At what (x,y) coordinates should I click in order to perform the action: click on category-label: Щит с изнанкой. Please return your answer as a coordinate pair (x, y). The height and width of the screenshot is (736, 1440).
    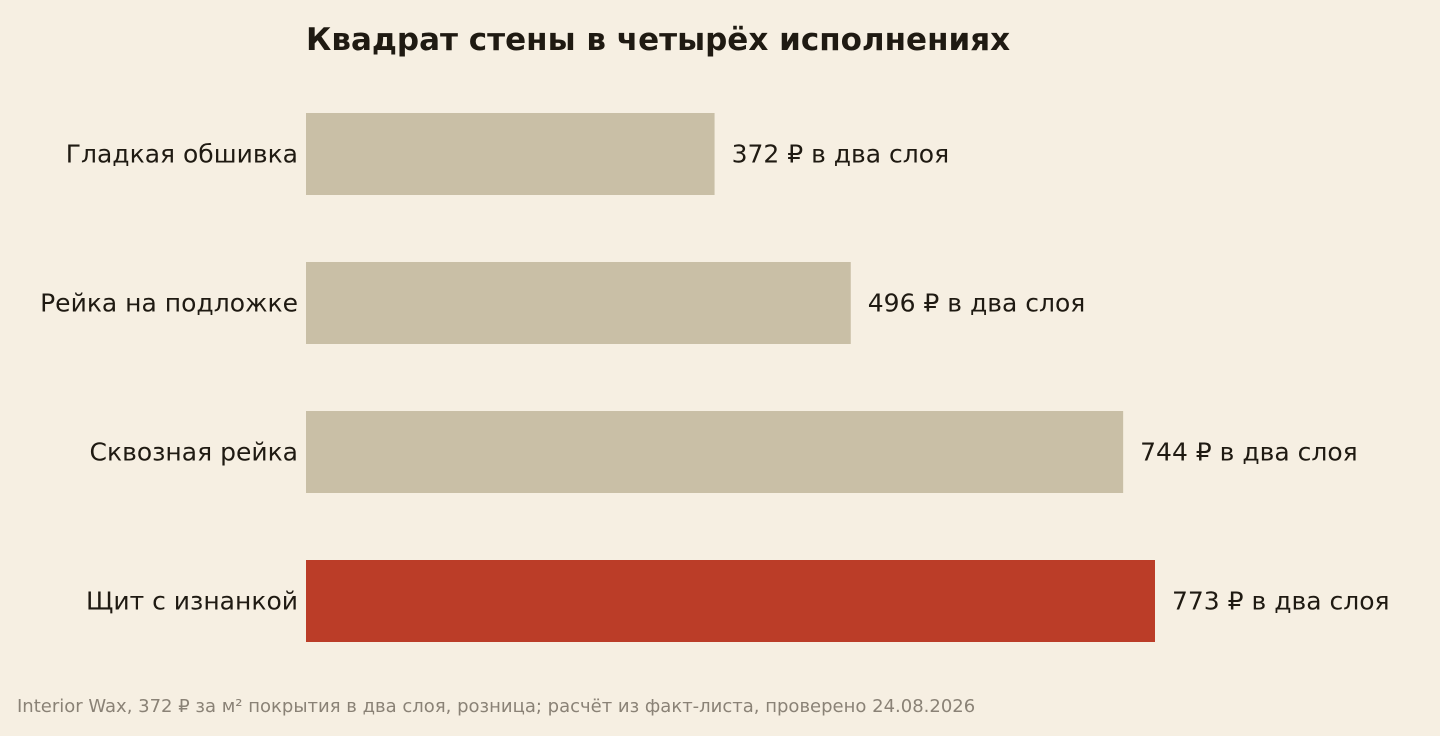
    Looking at the image, I should click on (192, 601).